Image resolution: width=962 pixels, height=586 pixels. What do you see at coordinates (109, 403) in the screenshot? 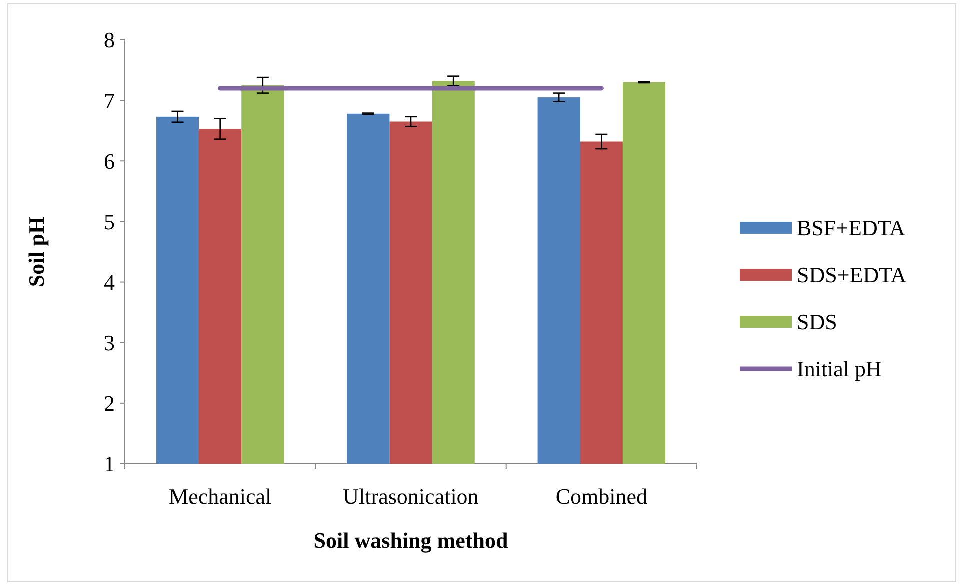
I see `y-tick-label: 2` at bounding box center [109, 403].